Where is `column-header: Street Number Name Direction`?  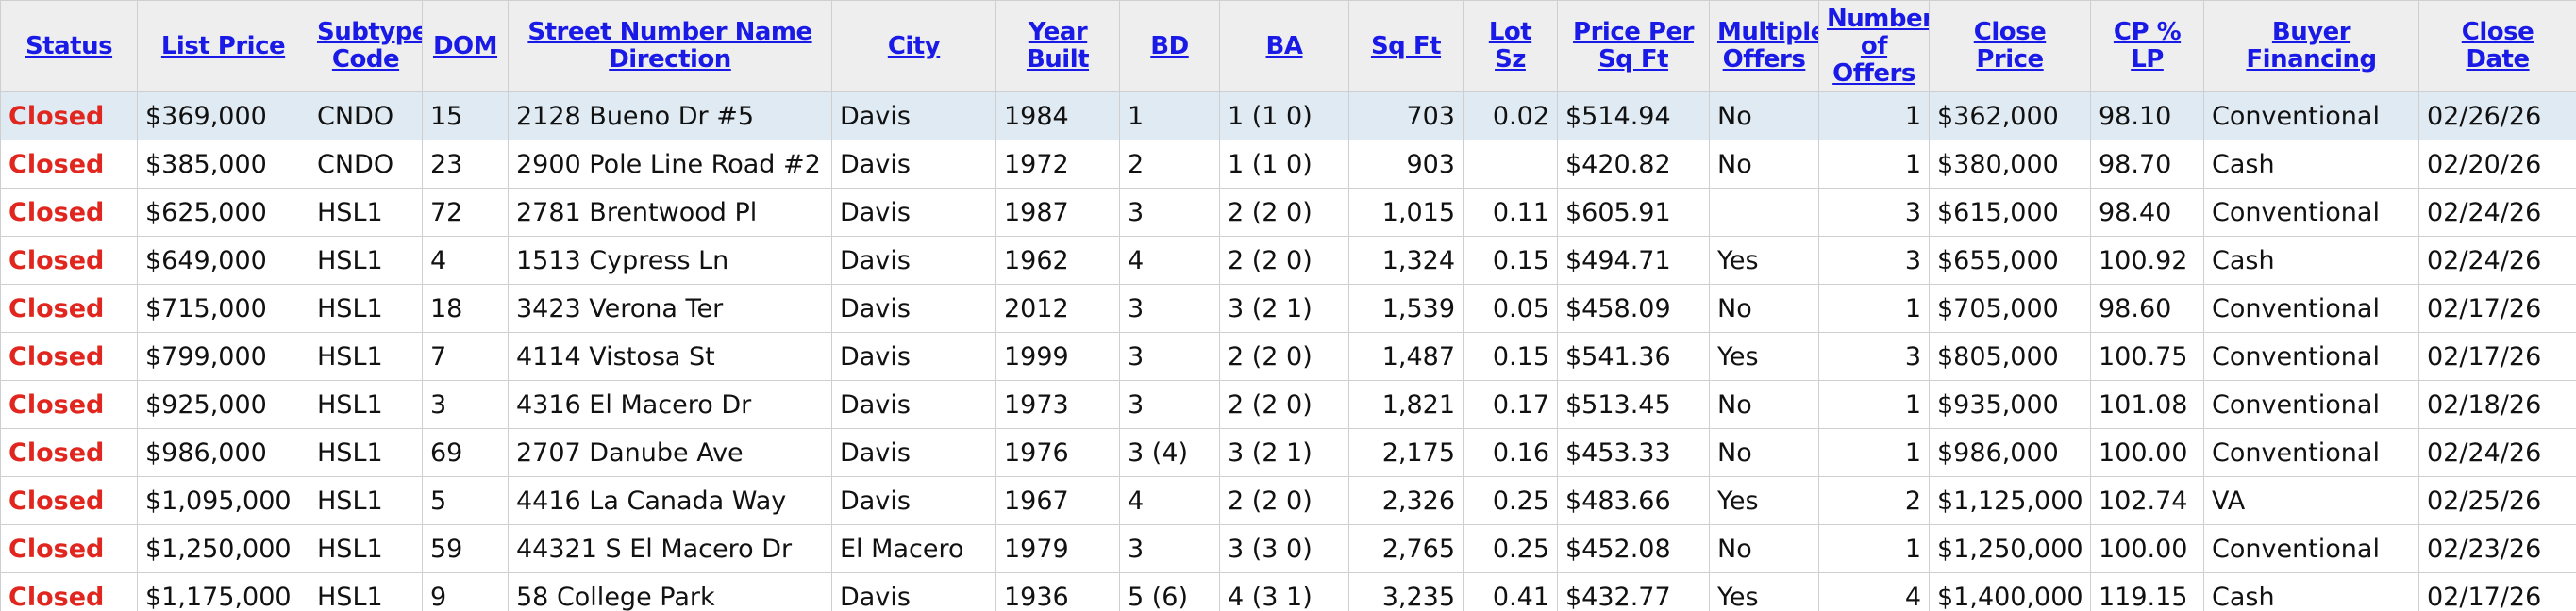 column-header: Street Number Name Direction is located at coordinates (670, 46).